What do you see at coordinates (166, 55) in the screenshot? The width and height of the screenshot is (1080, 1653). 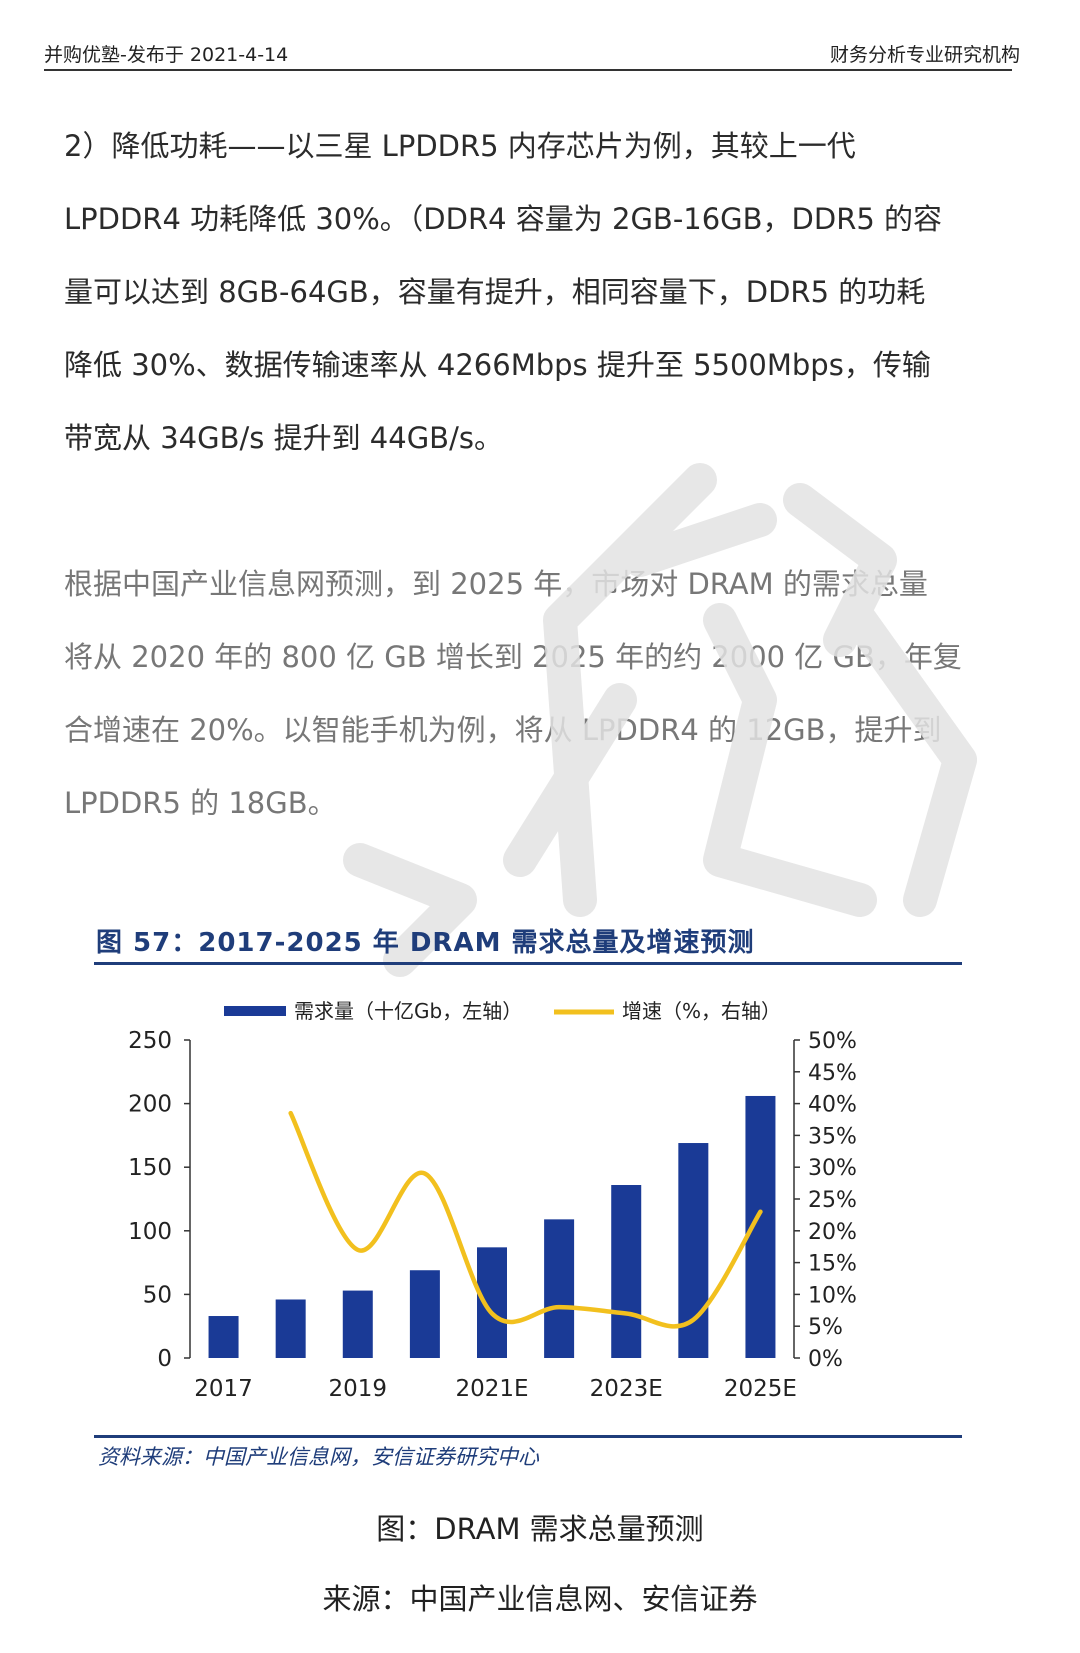 I see `header-left: 并购优塾-发布于 2021-4-14` at bounding box center [166, 55].